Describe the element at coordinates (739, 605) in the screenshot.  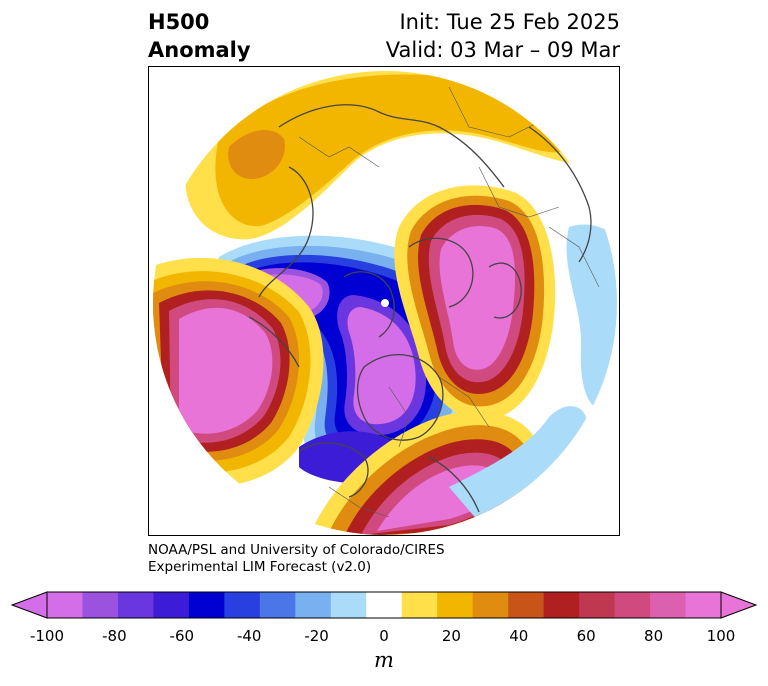
I see `colorbar-extend-high` at that location.